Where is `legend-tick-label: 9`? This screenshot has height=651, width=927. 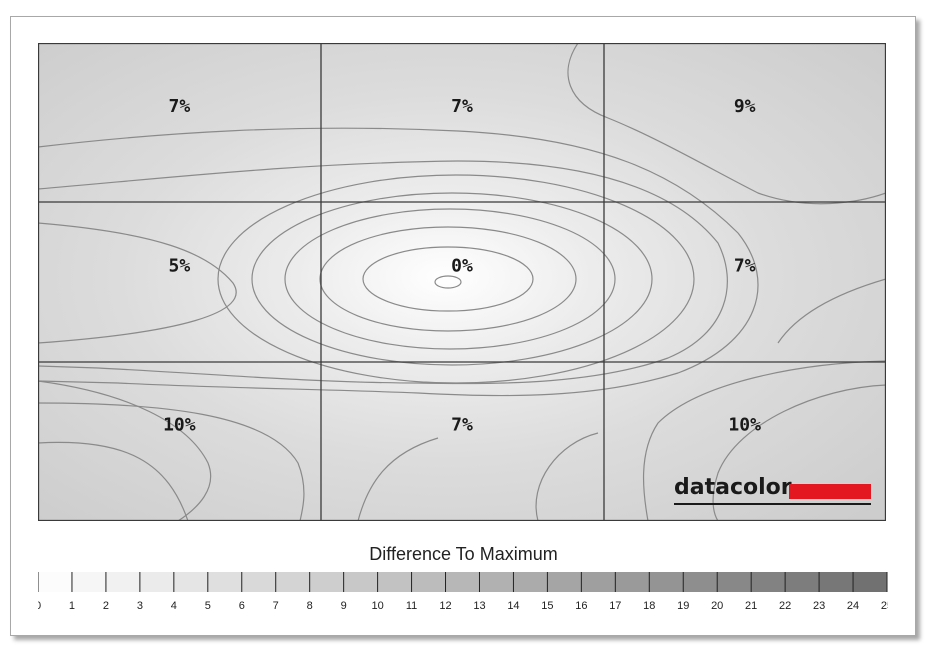 legend-tick-label: 9 is located at coordinates (344, 606).